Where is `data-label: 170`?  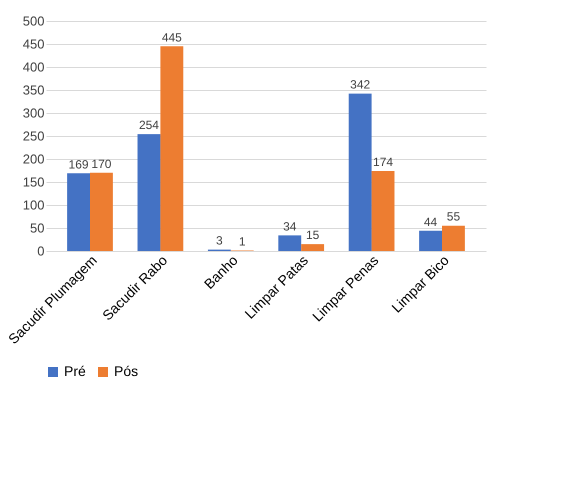 data-label: 170 is located at coordinates (101, 163).